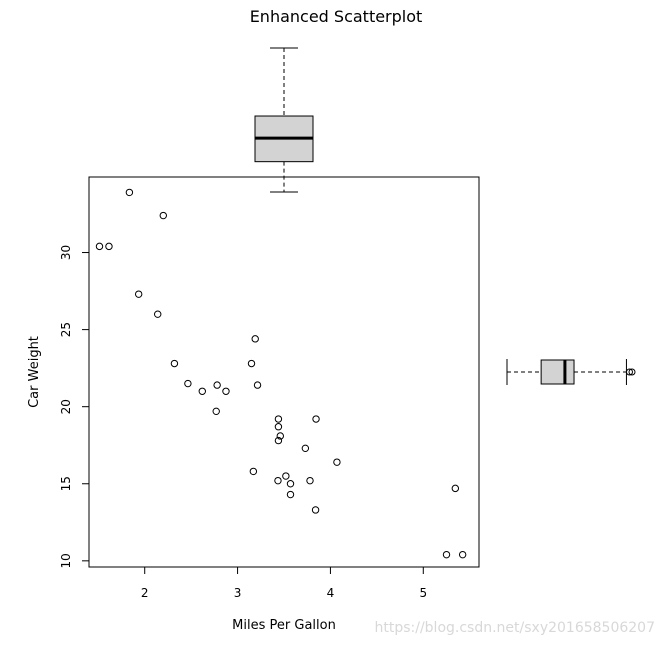 This screenshot has width=664, height=646. I want to click on y-tick-label: 10, so click(66, 560).